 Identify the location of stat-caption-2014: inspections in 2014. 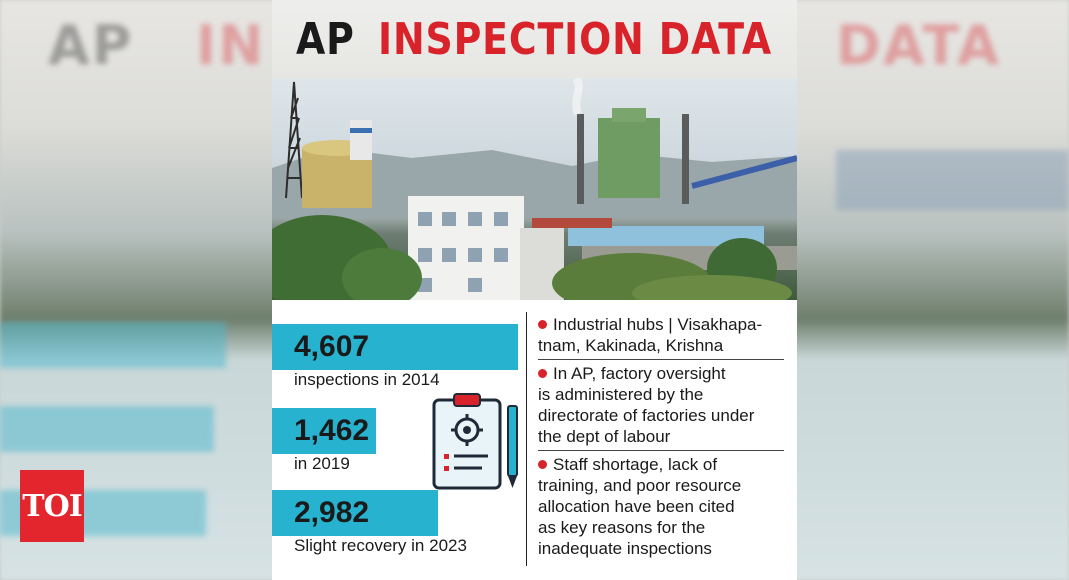
(367, 379).